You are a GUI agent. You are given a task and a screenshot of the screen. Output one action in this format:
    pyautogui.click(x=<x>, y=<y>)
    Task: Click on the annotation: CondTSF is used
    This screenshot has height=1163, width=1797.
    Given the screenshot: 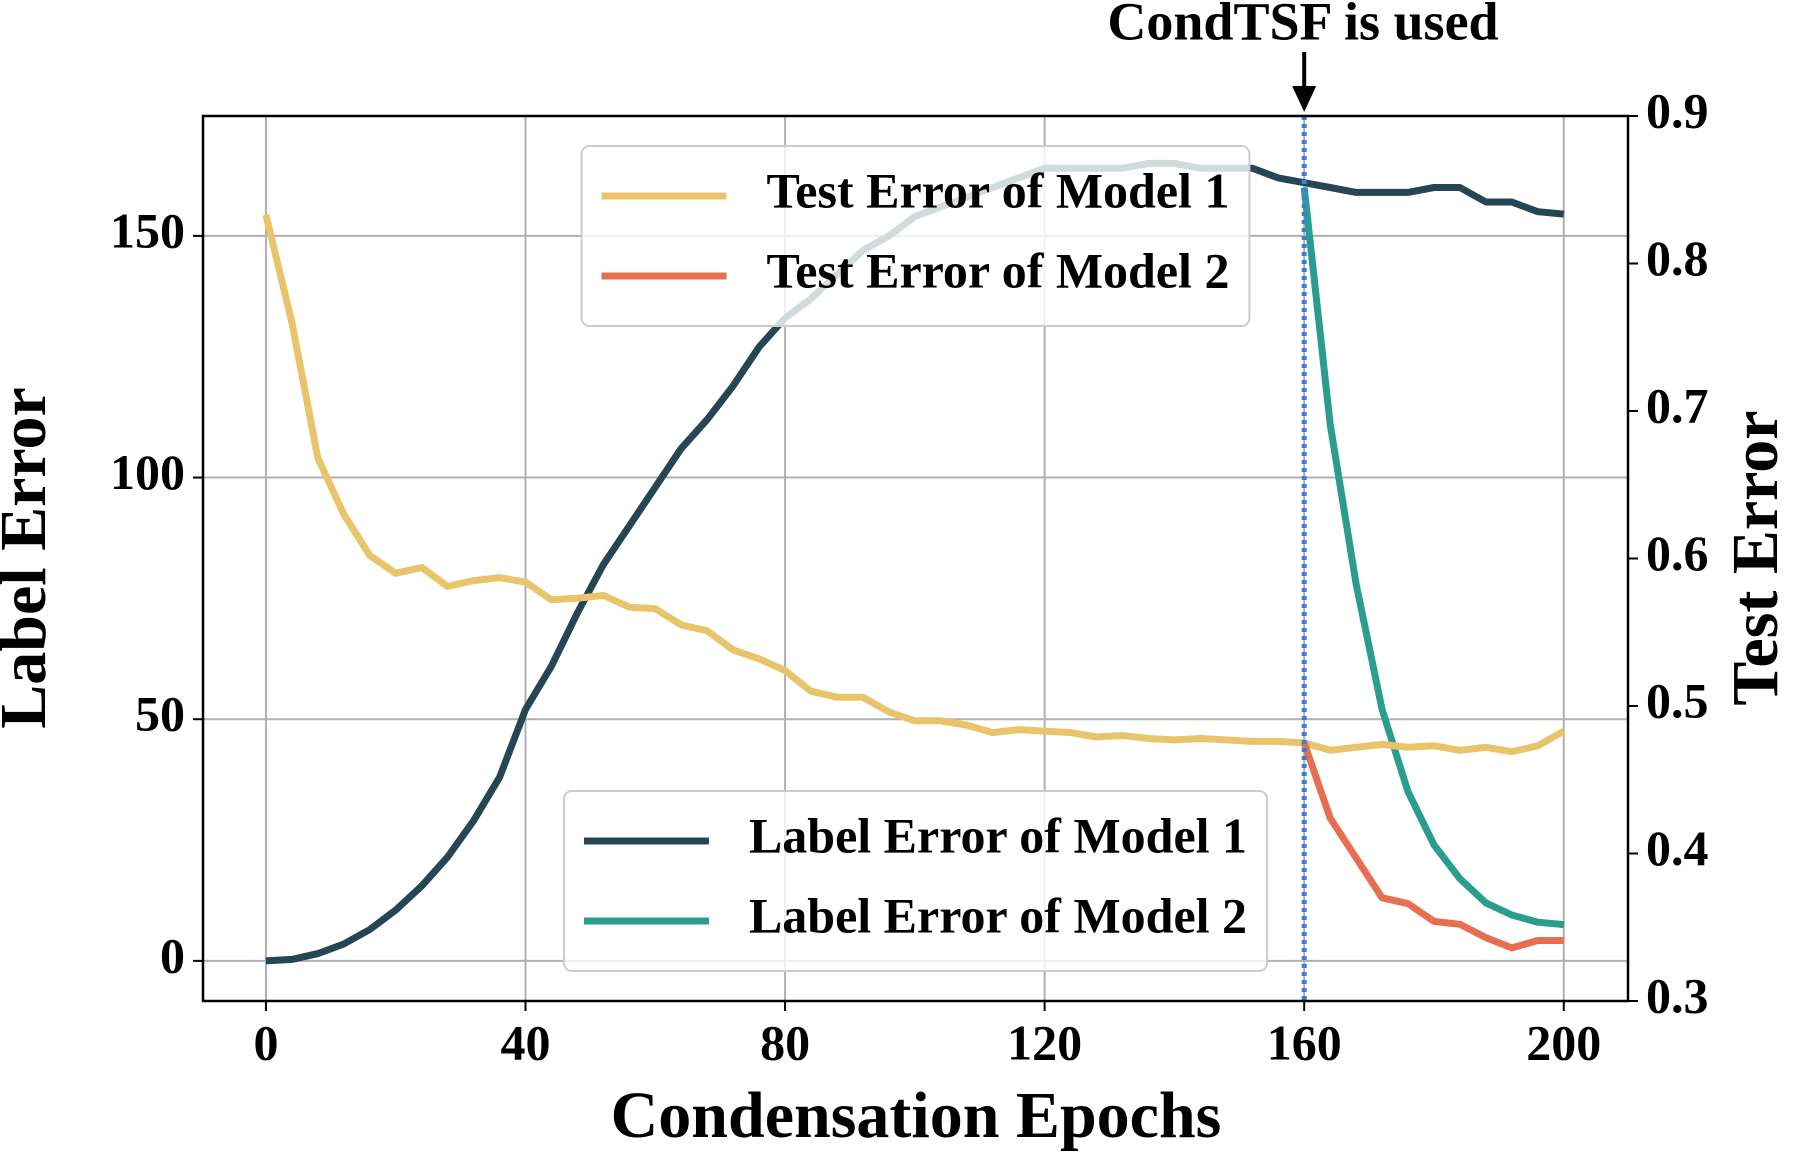 What is the action you would take?
    pyautogui.click(x=1302, y=25)
    